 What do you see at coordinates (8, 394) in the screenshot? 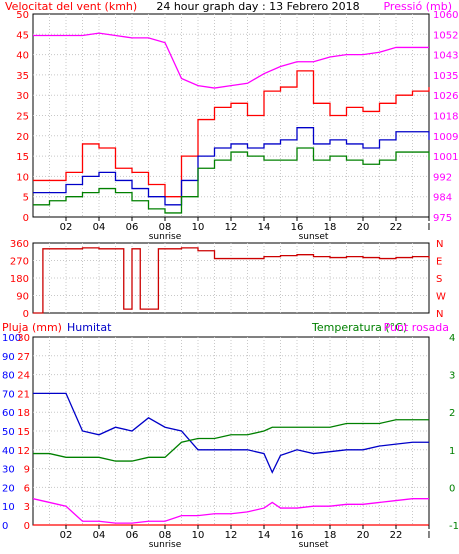
I see `humidity-y-tick-label: 70` at bounding box center [8, 394].